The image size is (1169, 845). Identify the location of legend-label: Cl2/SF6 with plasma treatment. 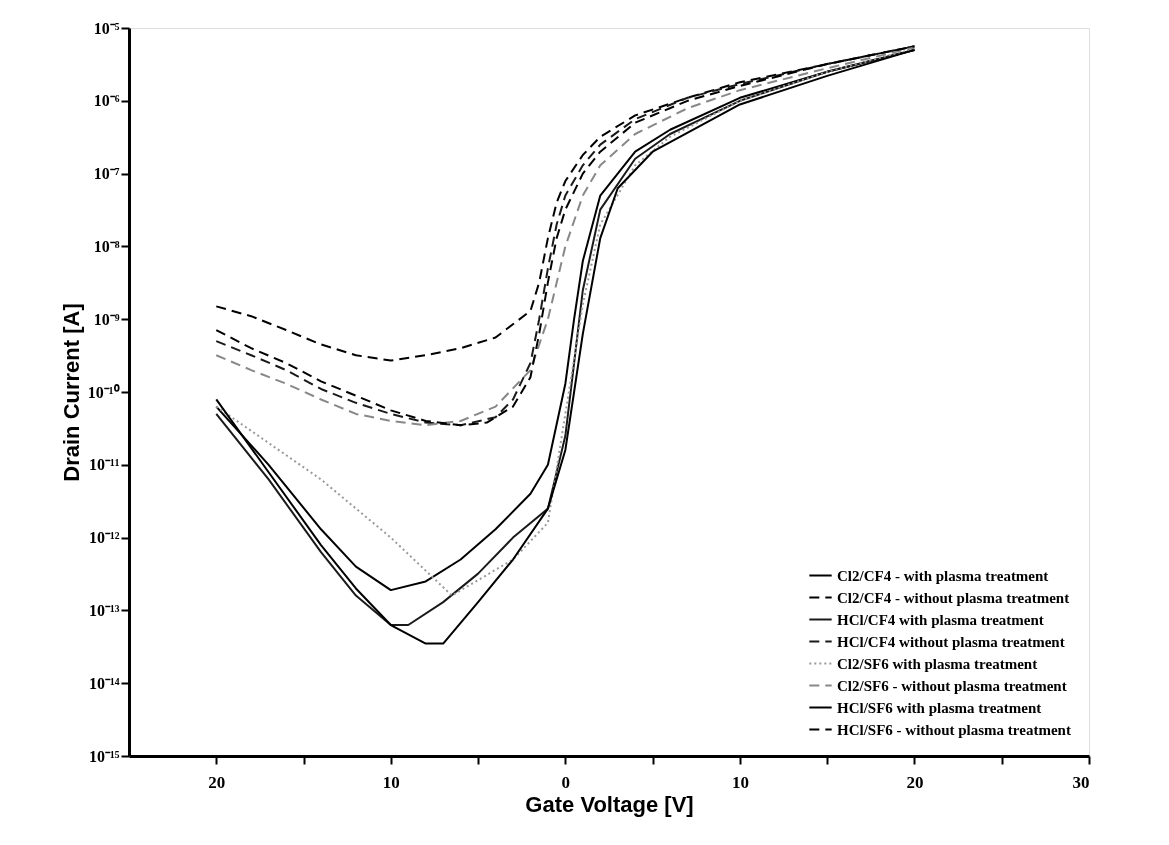
(937, 663).